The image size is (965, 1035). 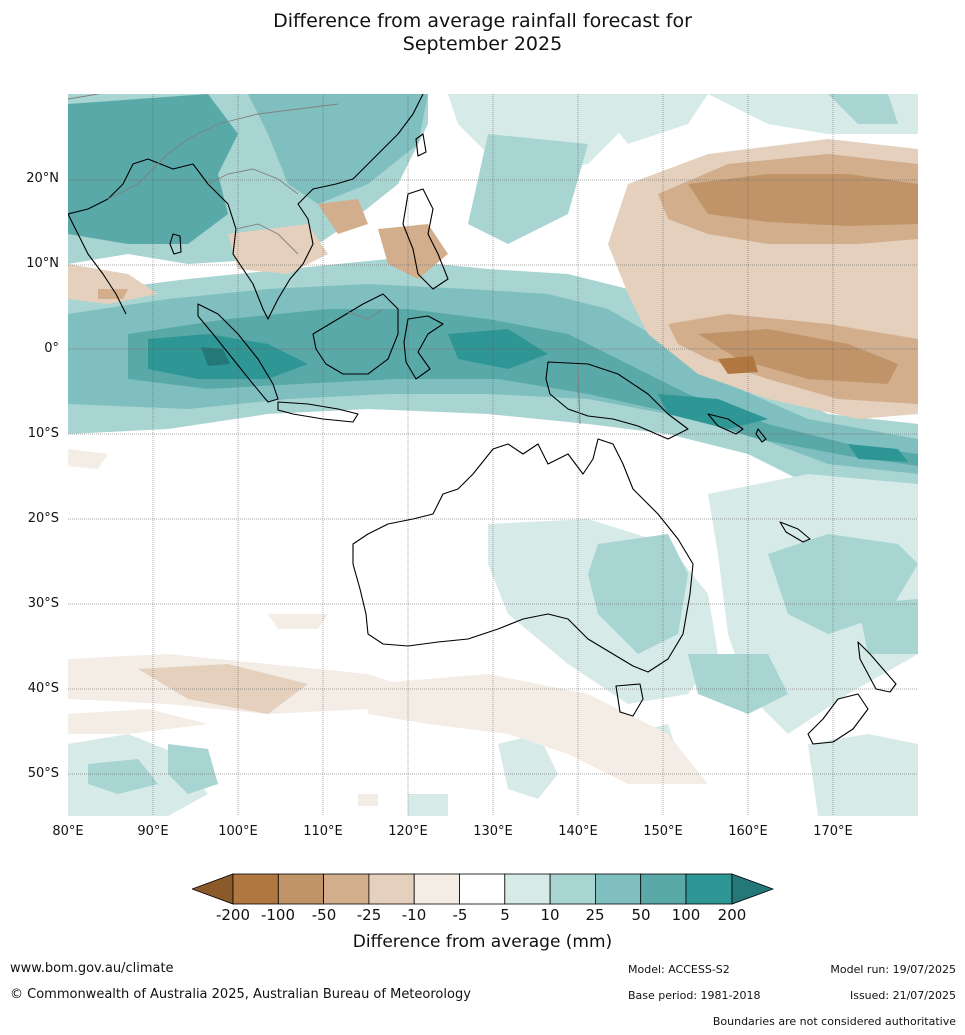 I want to click on lon-label-80e: 80°E, so click(x=68, y=831).